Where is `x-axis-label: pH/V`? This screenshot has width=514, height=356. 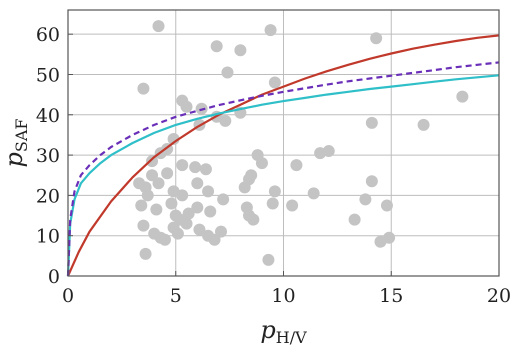
x-axis-label: pH/V is located at coordinates (283, 331).